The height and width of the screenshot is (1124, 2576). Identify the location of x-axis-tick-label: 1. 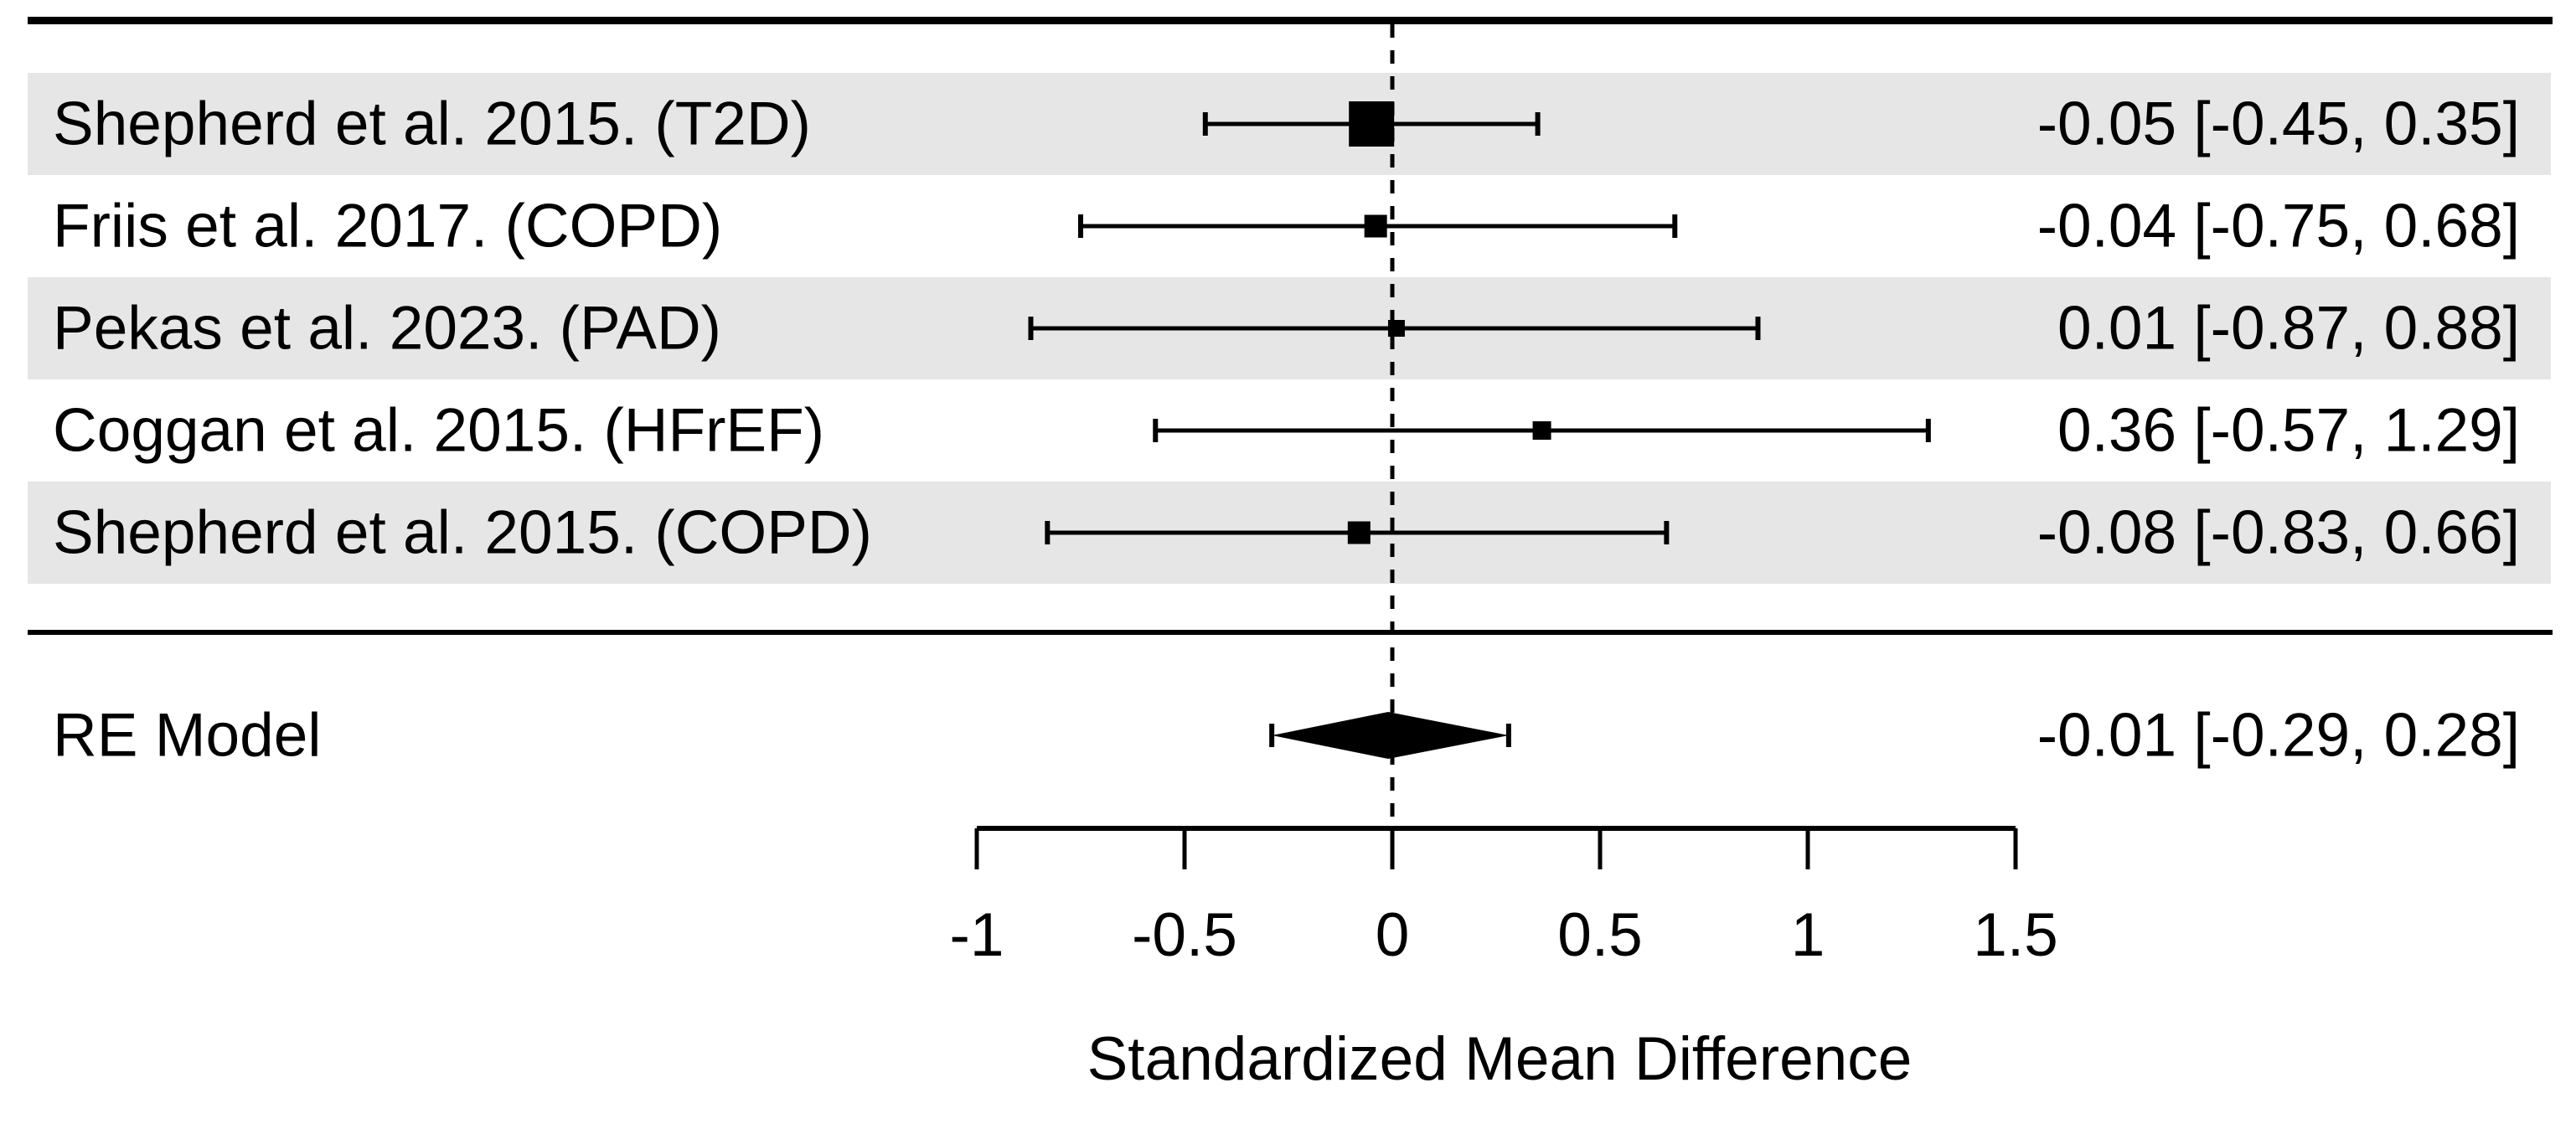
(1807, 935).